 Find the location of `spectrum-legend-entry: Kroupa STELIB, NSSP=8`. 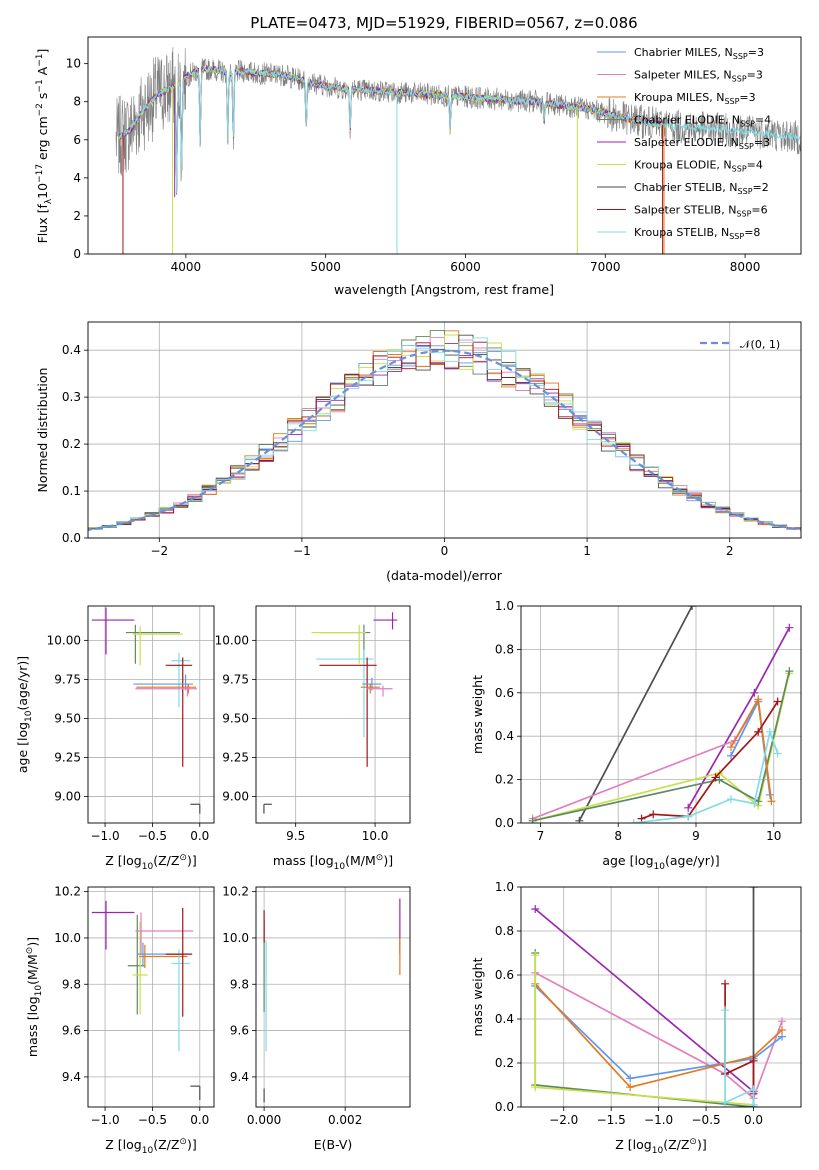

spectrum-legend-entry: Kroupa STELIB, NSSP=8 is located at coordinates (697, 233).